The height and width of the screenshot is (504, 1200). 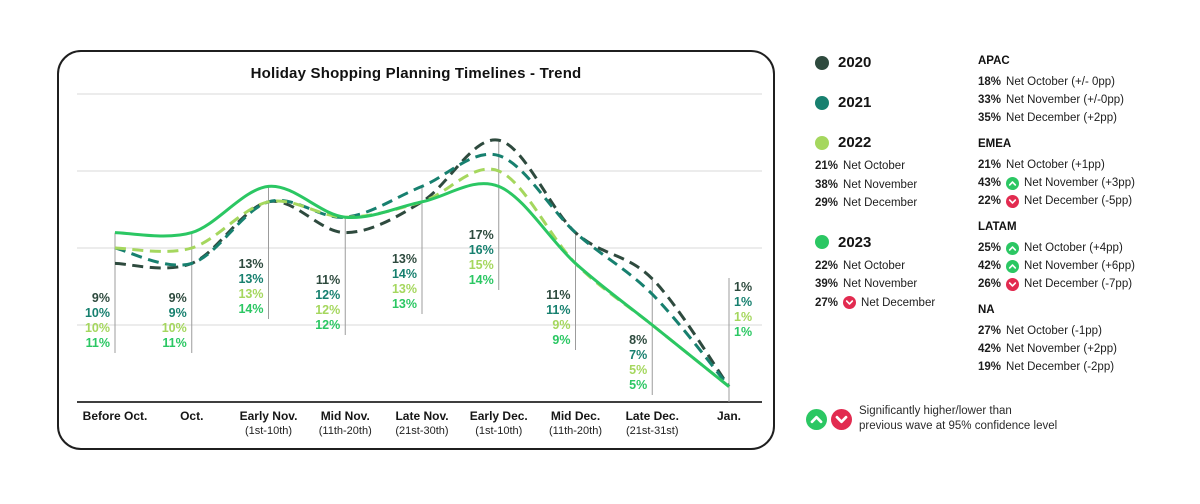 What do you see at coordinates (990, 284) in the screenshot?
I see `stat-percent: 26%` at bounding box center [990, 284].